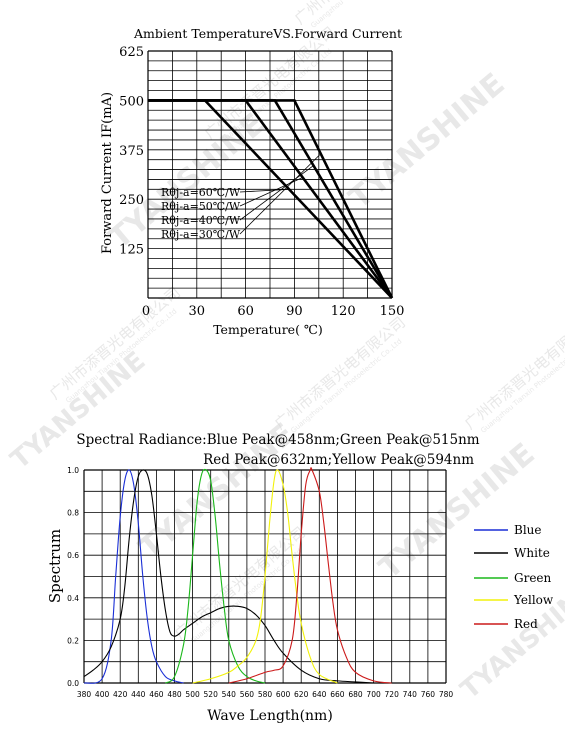 This screenshot has height=747, width=565. I want to click on legend-label: Blue, so click(528, 530).